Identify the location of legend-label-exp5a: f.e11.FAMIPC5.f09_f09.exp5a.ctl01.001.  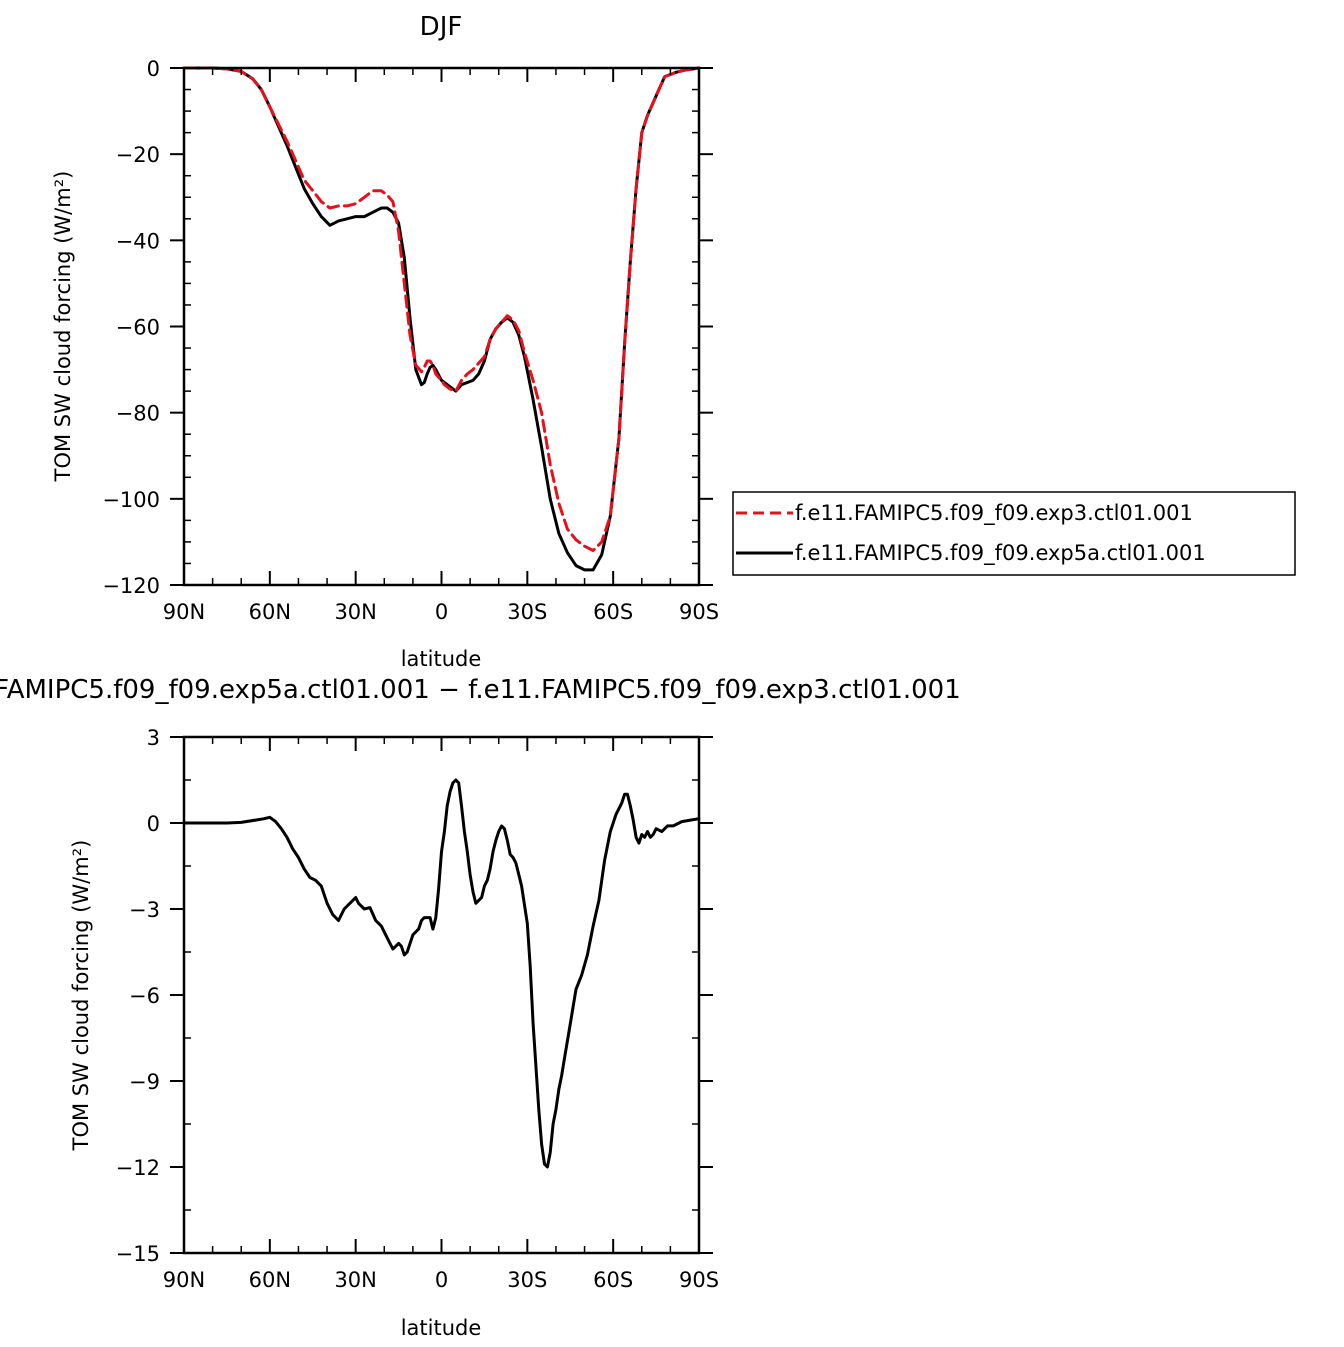
(1000, 553).